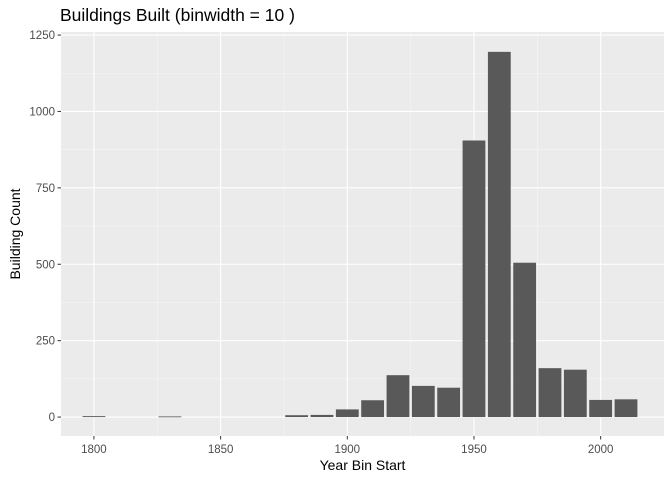  Describe the element at coordinates (15, 233) in the screenshot. I see `y-axis-title: Building Count` at that location.